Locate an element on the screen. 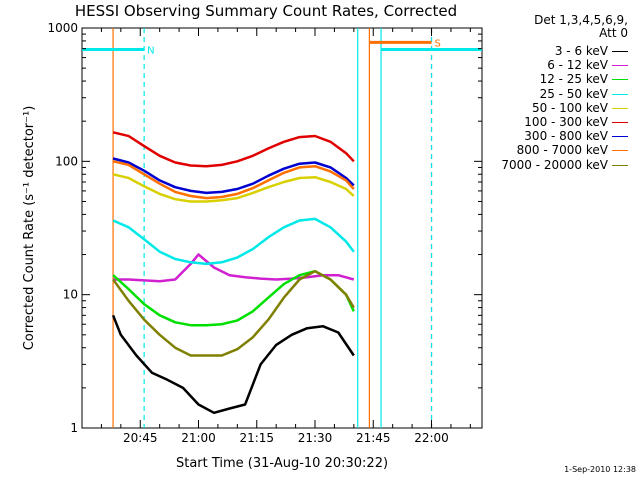 This screenshot has height=480, width=640. legend-entry: 50 - 100 keV is located at coordinates (554, 108).